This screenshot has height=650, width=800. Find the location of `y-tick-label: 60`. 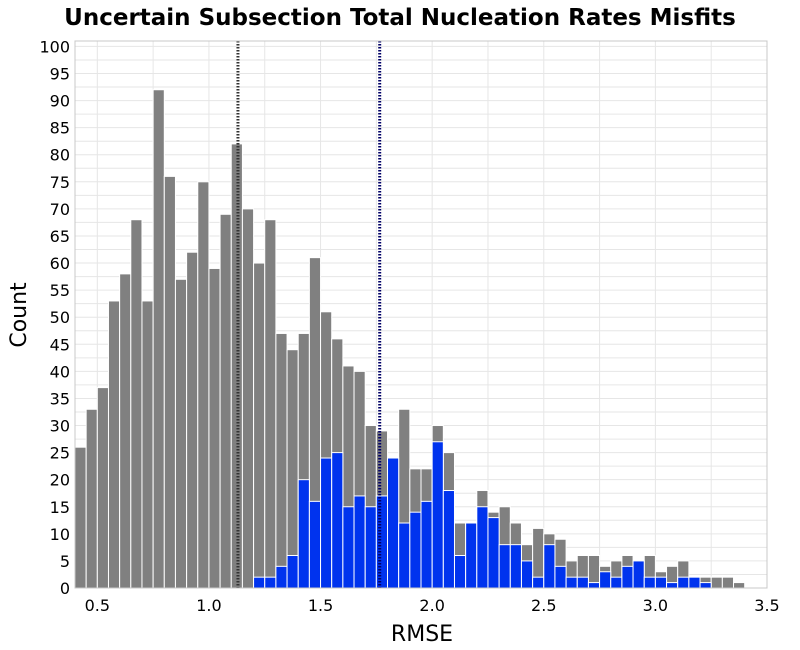

y-tick-label: 60 is located at coordinates (60, 263).